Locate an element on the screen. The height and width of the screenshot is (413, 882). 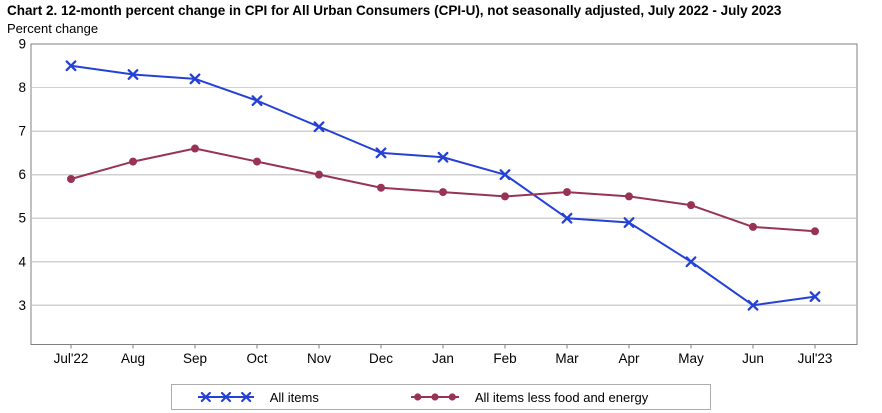
x-axis-tick-label: Aug is located at coordinates (133, 358).